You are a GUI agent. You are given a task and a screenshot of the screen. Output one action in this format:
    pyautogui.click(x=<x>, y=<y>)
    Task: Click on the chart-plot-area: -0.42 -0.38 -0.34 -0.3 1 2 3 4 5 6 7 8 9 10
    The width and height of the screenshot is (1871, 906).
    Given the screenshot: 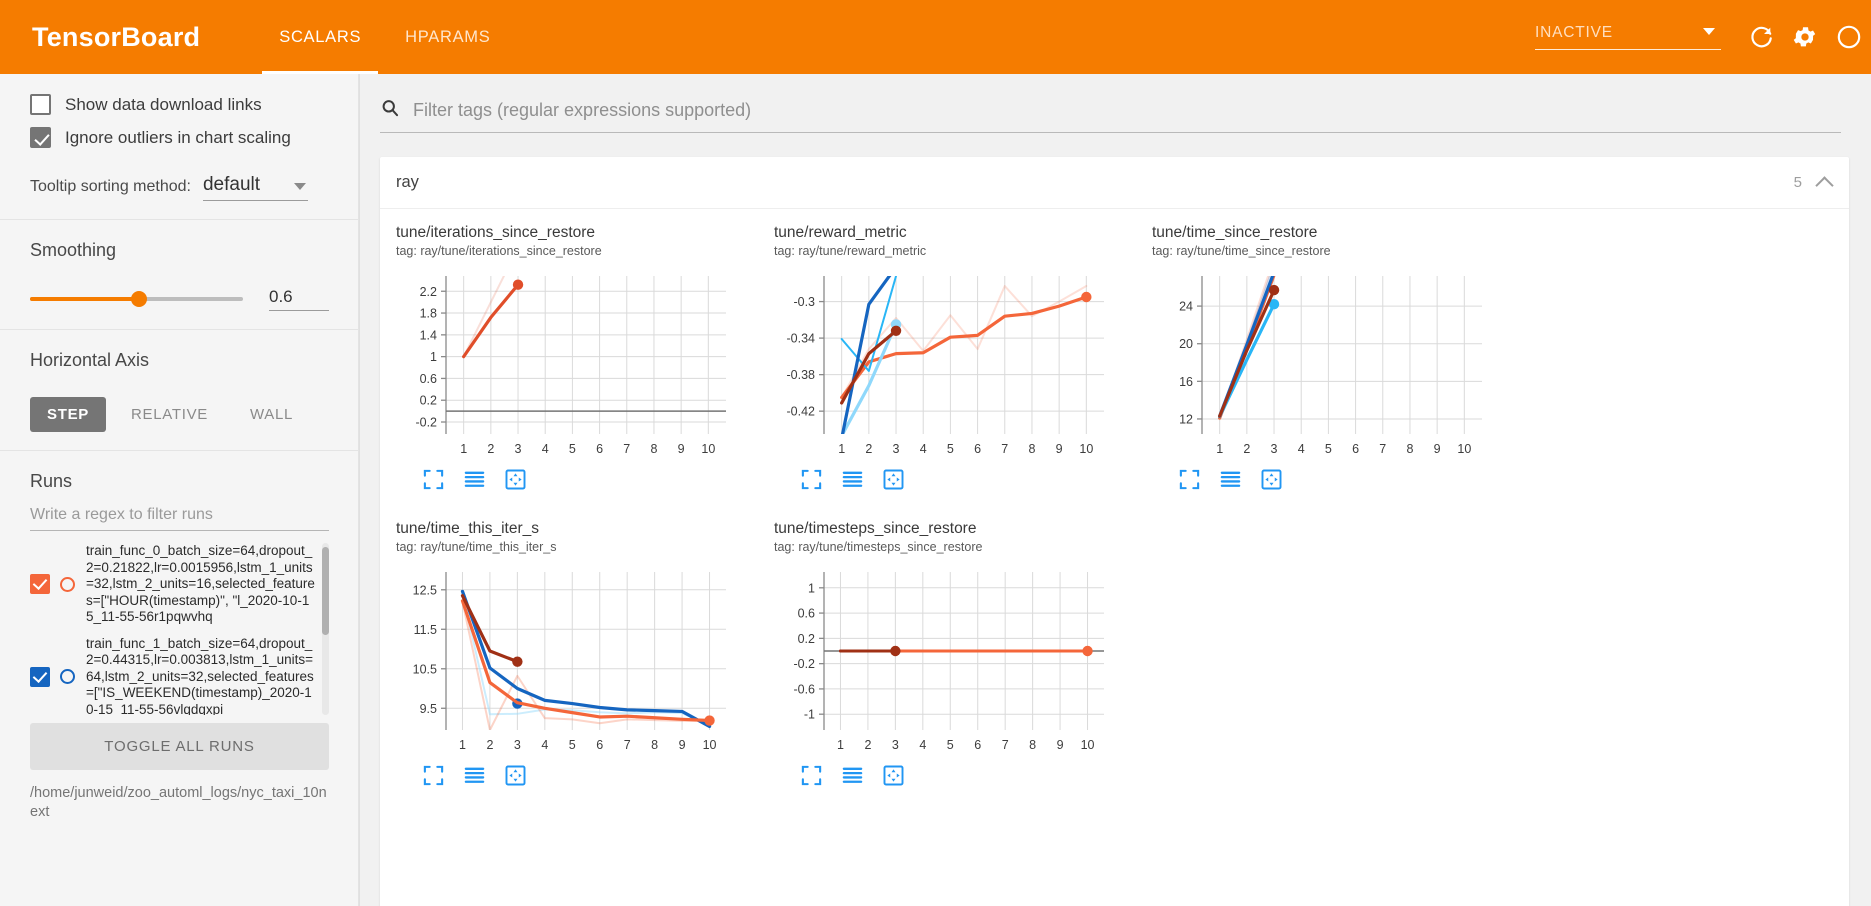 What is the action you would take?
    pyautogui.click(x=955, y=365)
    